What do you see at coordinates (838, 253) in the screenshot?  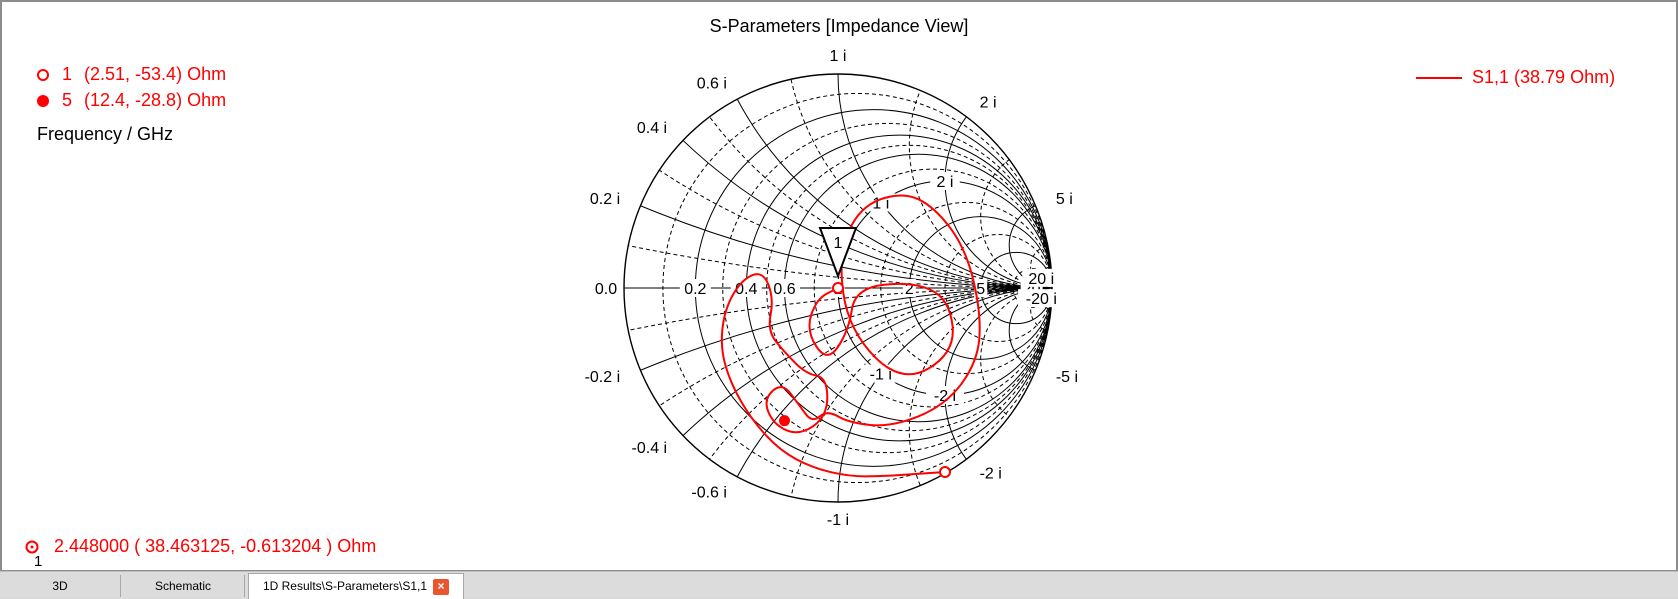 I see `cursor-triangle` at bounding box center [838, 253].